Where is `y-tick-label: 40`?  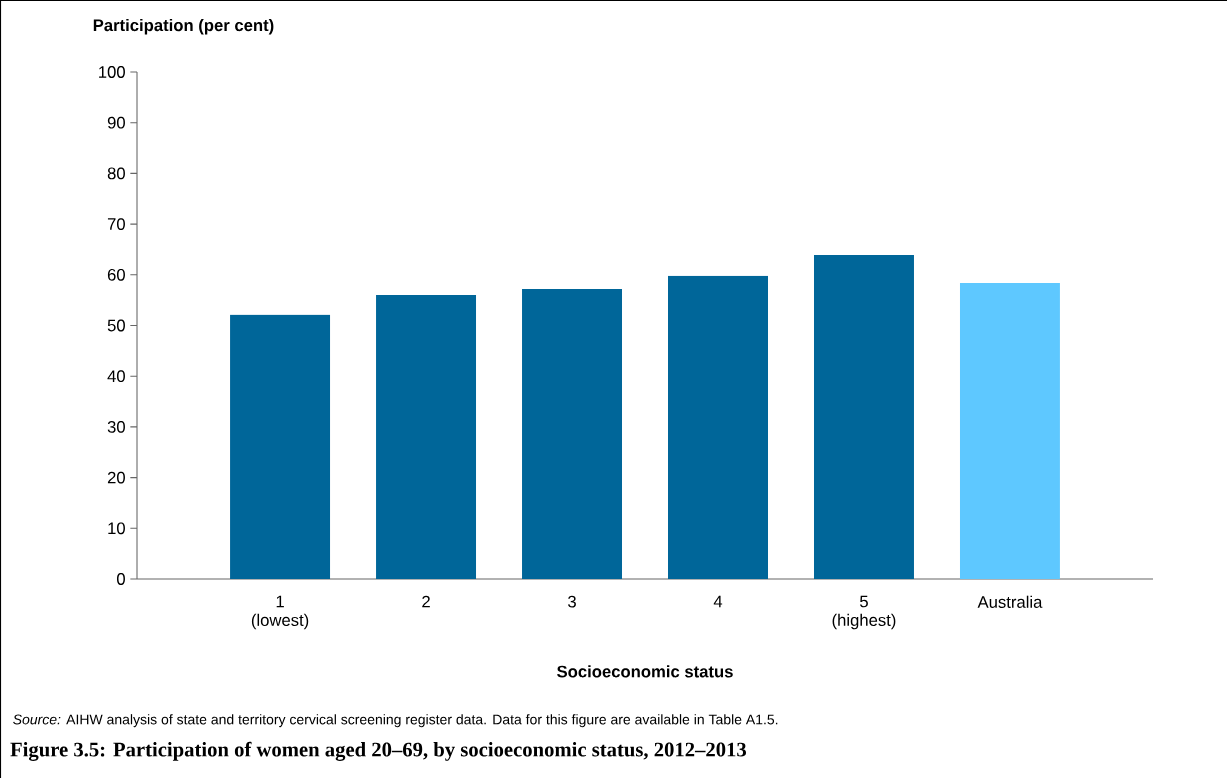 y-tick-label: 40 is located at coordinates (116, 376).